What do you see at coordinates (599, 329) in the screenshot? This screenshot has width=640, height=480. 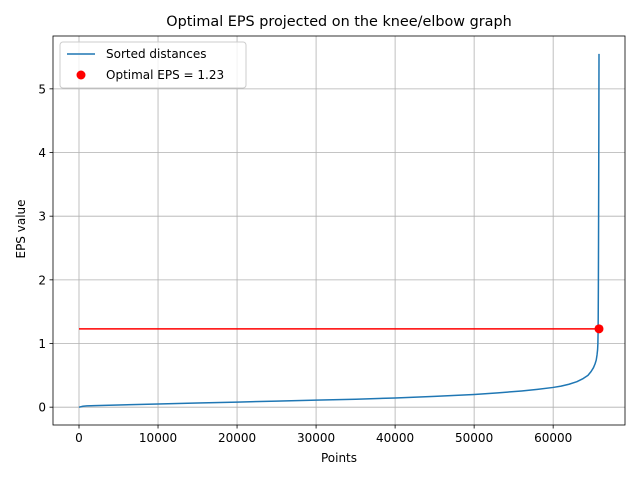 I see `optimal-eps-point` at bounding box center [599, 329].